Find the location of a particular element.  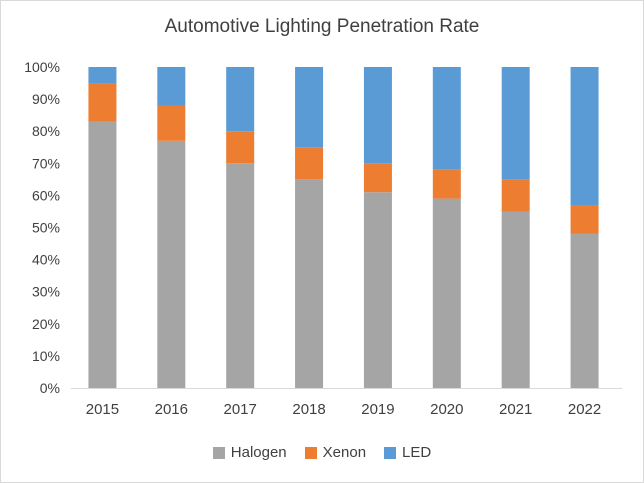

x-tick-label: 2016 is located at coordinates (171, 409).